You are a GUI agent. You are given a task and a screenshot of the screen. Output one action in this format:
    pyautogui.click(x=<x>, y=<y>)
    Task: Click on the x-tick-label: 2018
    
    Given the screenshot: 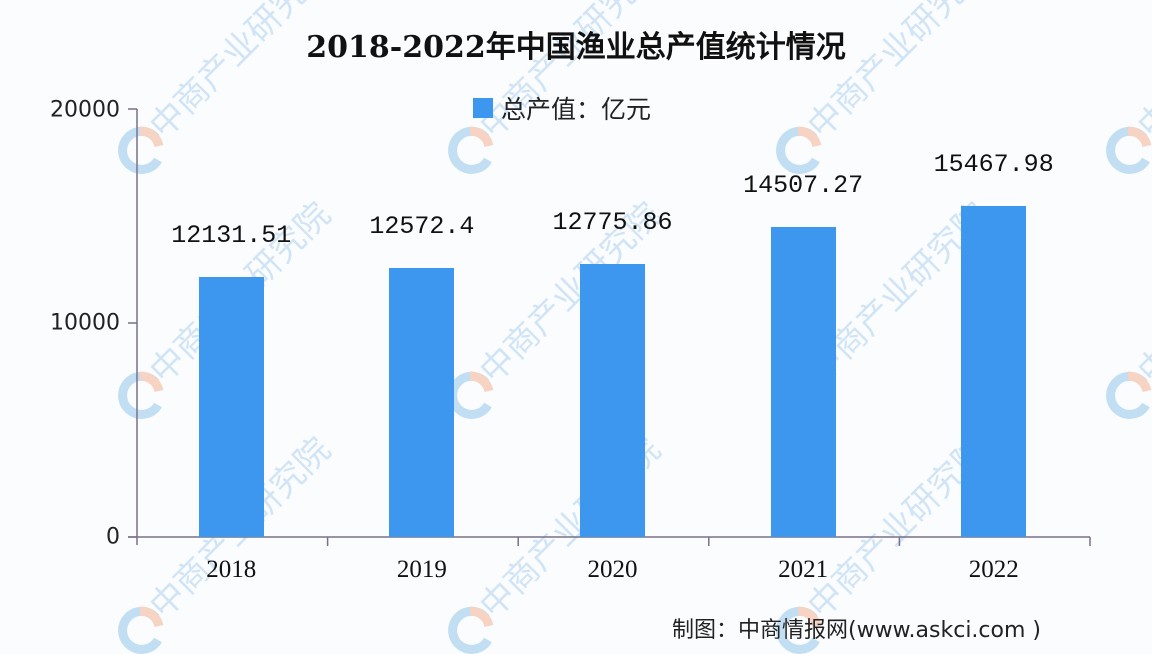 What is the action you would take?
    pyautogui.click(x=231, y=569)
    